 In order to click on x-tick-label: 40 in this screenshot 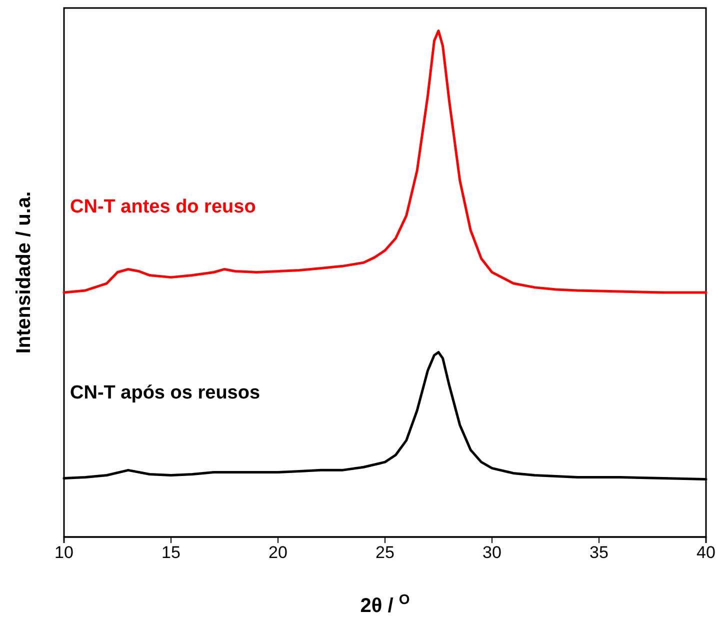, I will do `click(706, 552)`.